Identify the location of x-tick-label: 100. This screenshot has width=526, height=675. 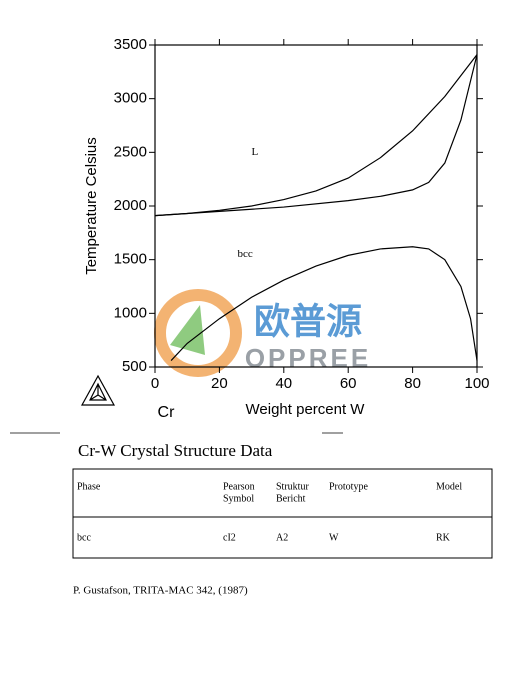
(476, 383).